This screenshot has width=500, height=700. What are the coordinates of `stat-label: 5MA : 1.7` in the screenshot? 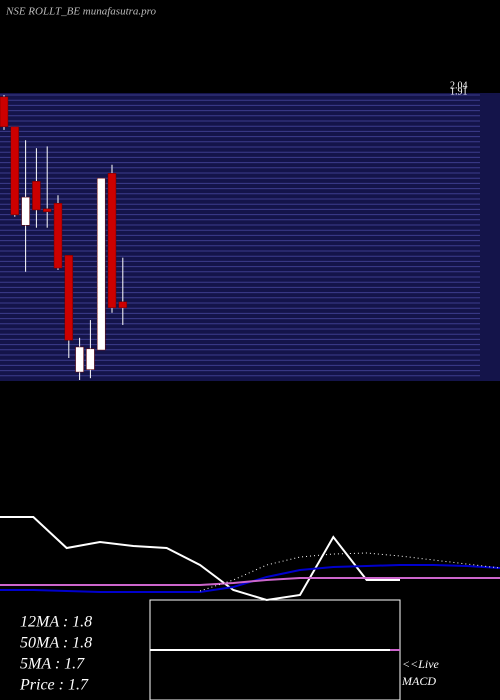 It's located at (52, 664).